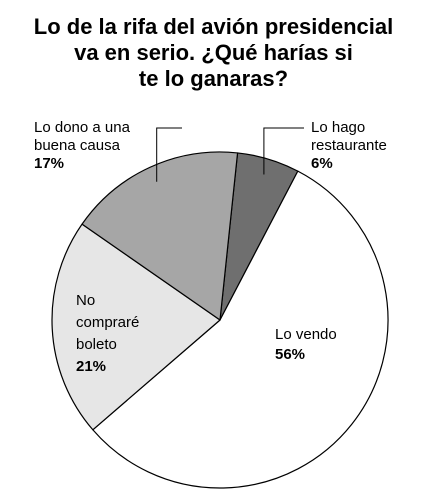 The width and height of the screenshot is (427, 500). Describe the element at coordinates (91, 366) in the screenshot. I see `slice-value-no-compre: 21%` at that location.